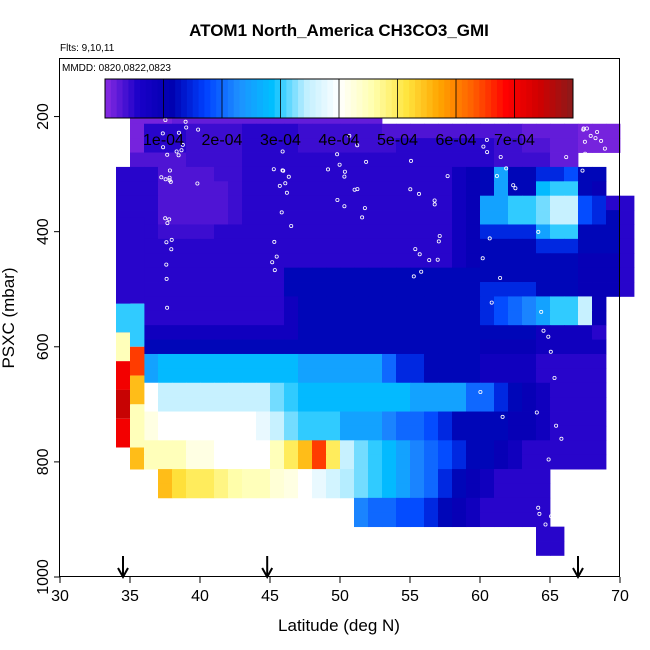 This screenshot has height=650, width=650. Describe the element at coordinates (339, 98) in the screenshot. I see `colorbar` at that location.